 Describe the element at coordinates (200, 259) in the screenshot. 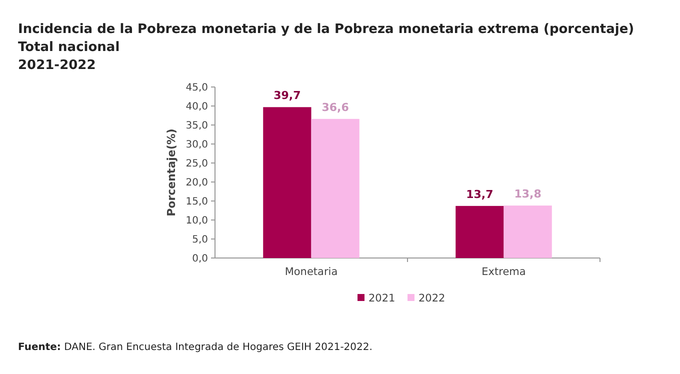

I see `y-tick-label: 0,0` at that location.